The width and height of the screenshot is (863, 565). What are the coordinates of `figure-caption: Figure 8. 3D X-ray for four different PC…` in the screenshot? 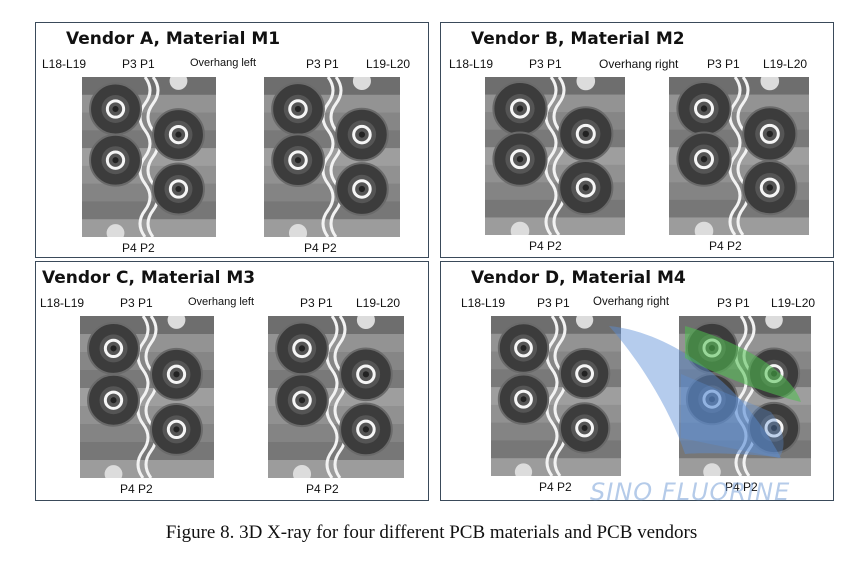 It's located at (431, 532).